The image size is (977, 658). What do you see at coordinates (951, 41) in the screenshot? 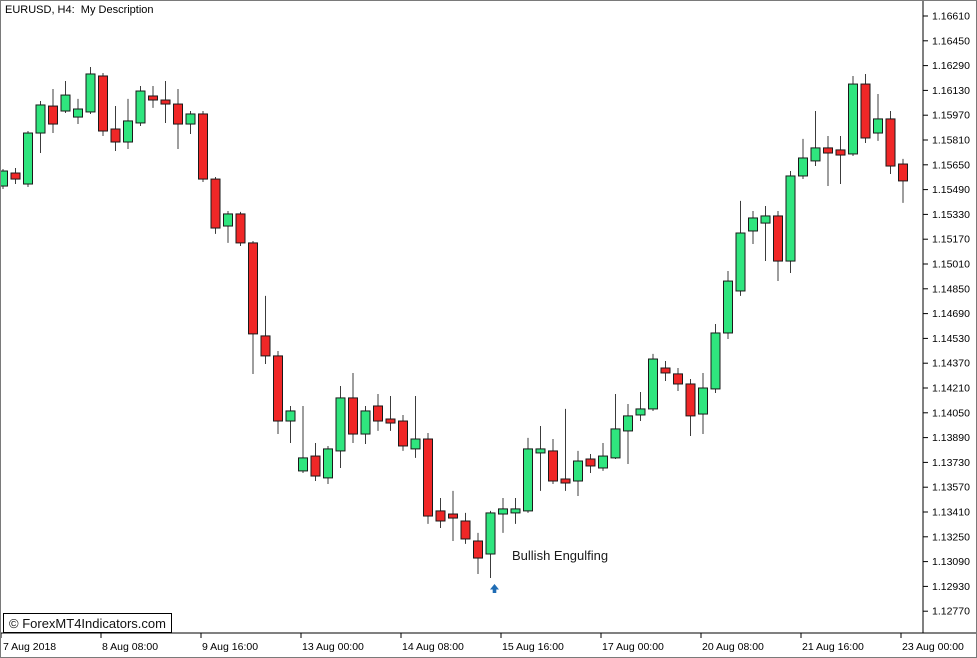
I see `price-axis-label: 1.16450` at bounding box center [951, 41].